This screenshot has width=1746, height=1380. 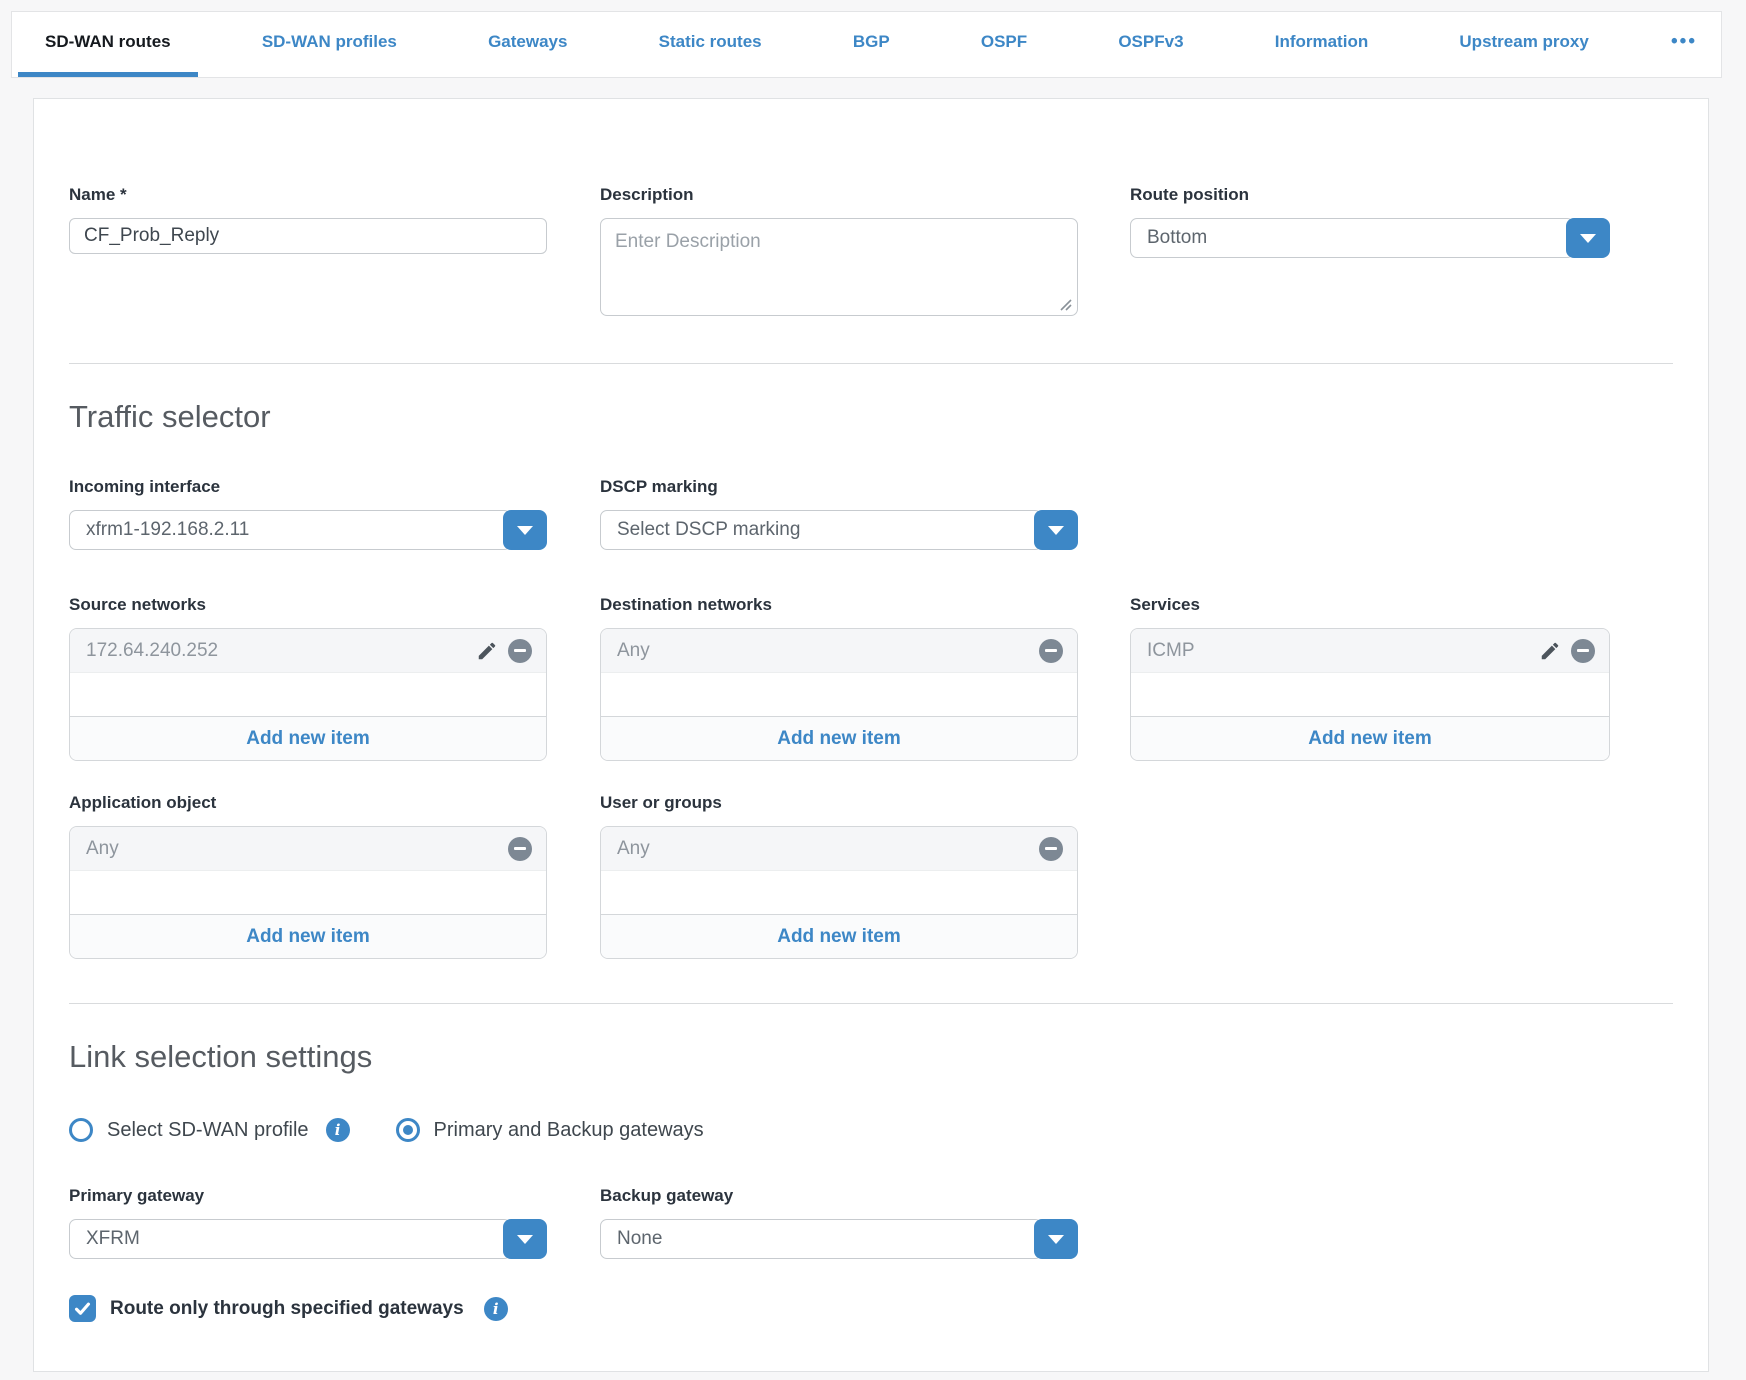 What do you see at coordinates (667, 1195) in the screenshot?
I see `backup-gateway-label: Backup gateway` at bounding box center [667, 1195].